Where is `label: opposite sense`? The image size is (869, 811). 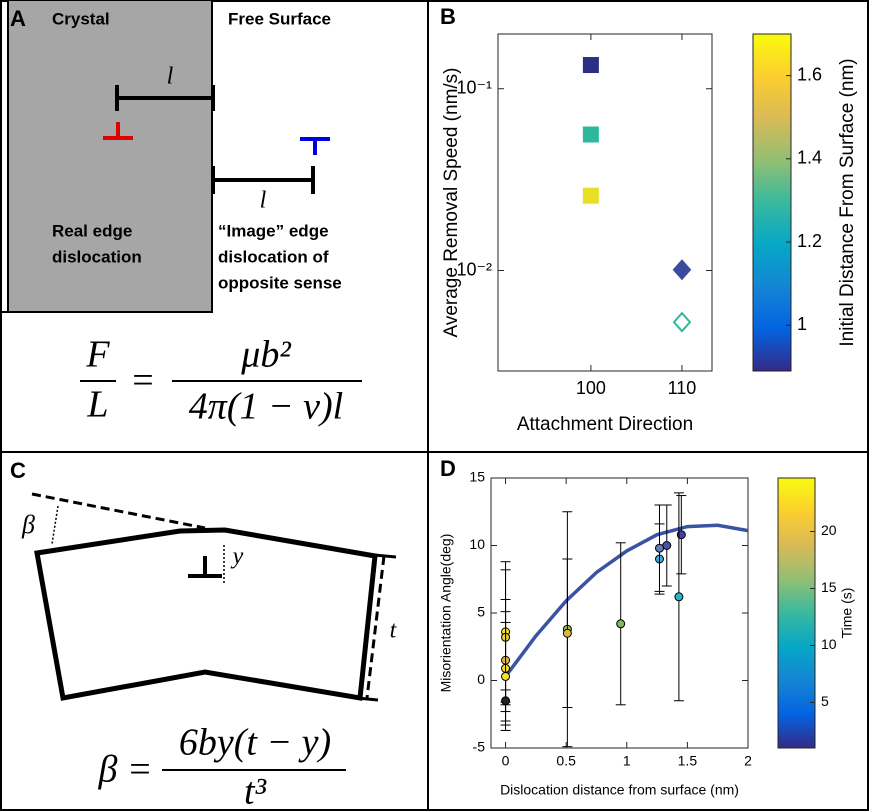 label: opposite sense is located at coordinates (280, 282).